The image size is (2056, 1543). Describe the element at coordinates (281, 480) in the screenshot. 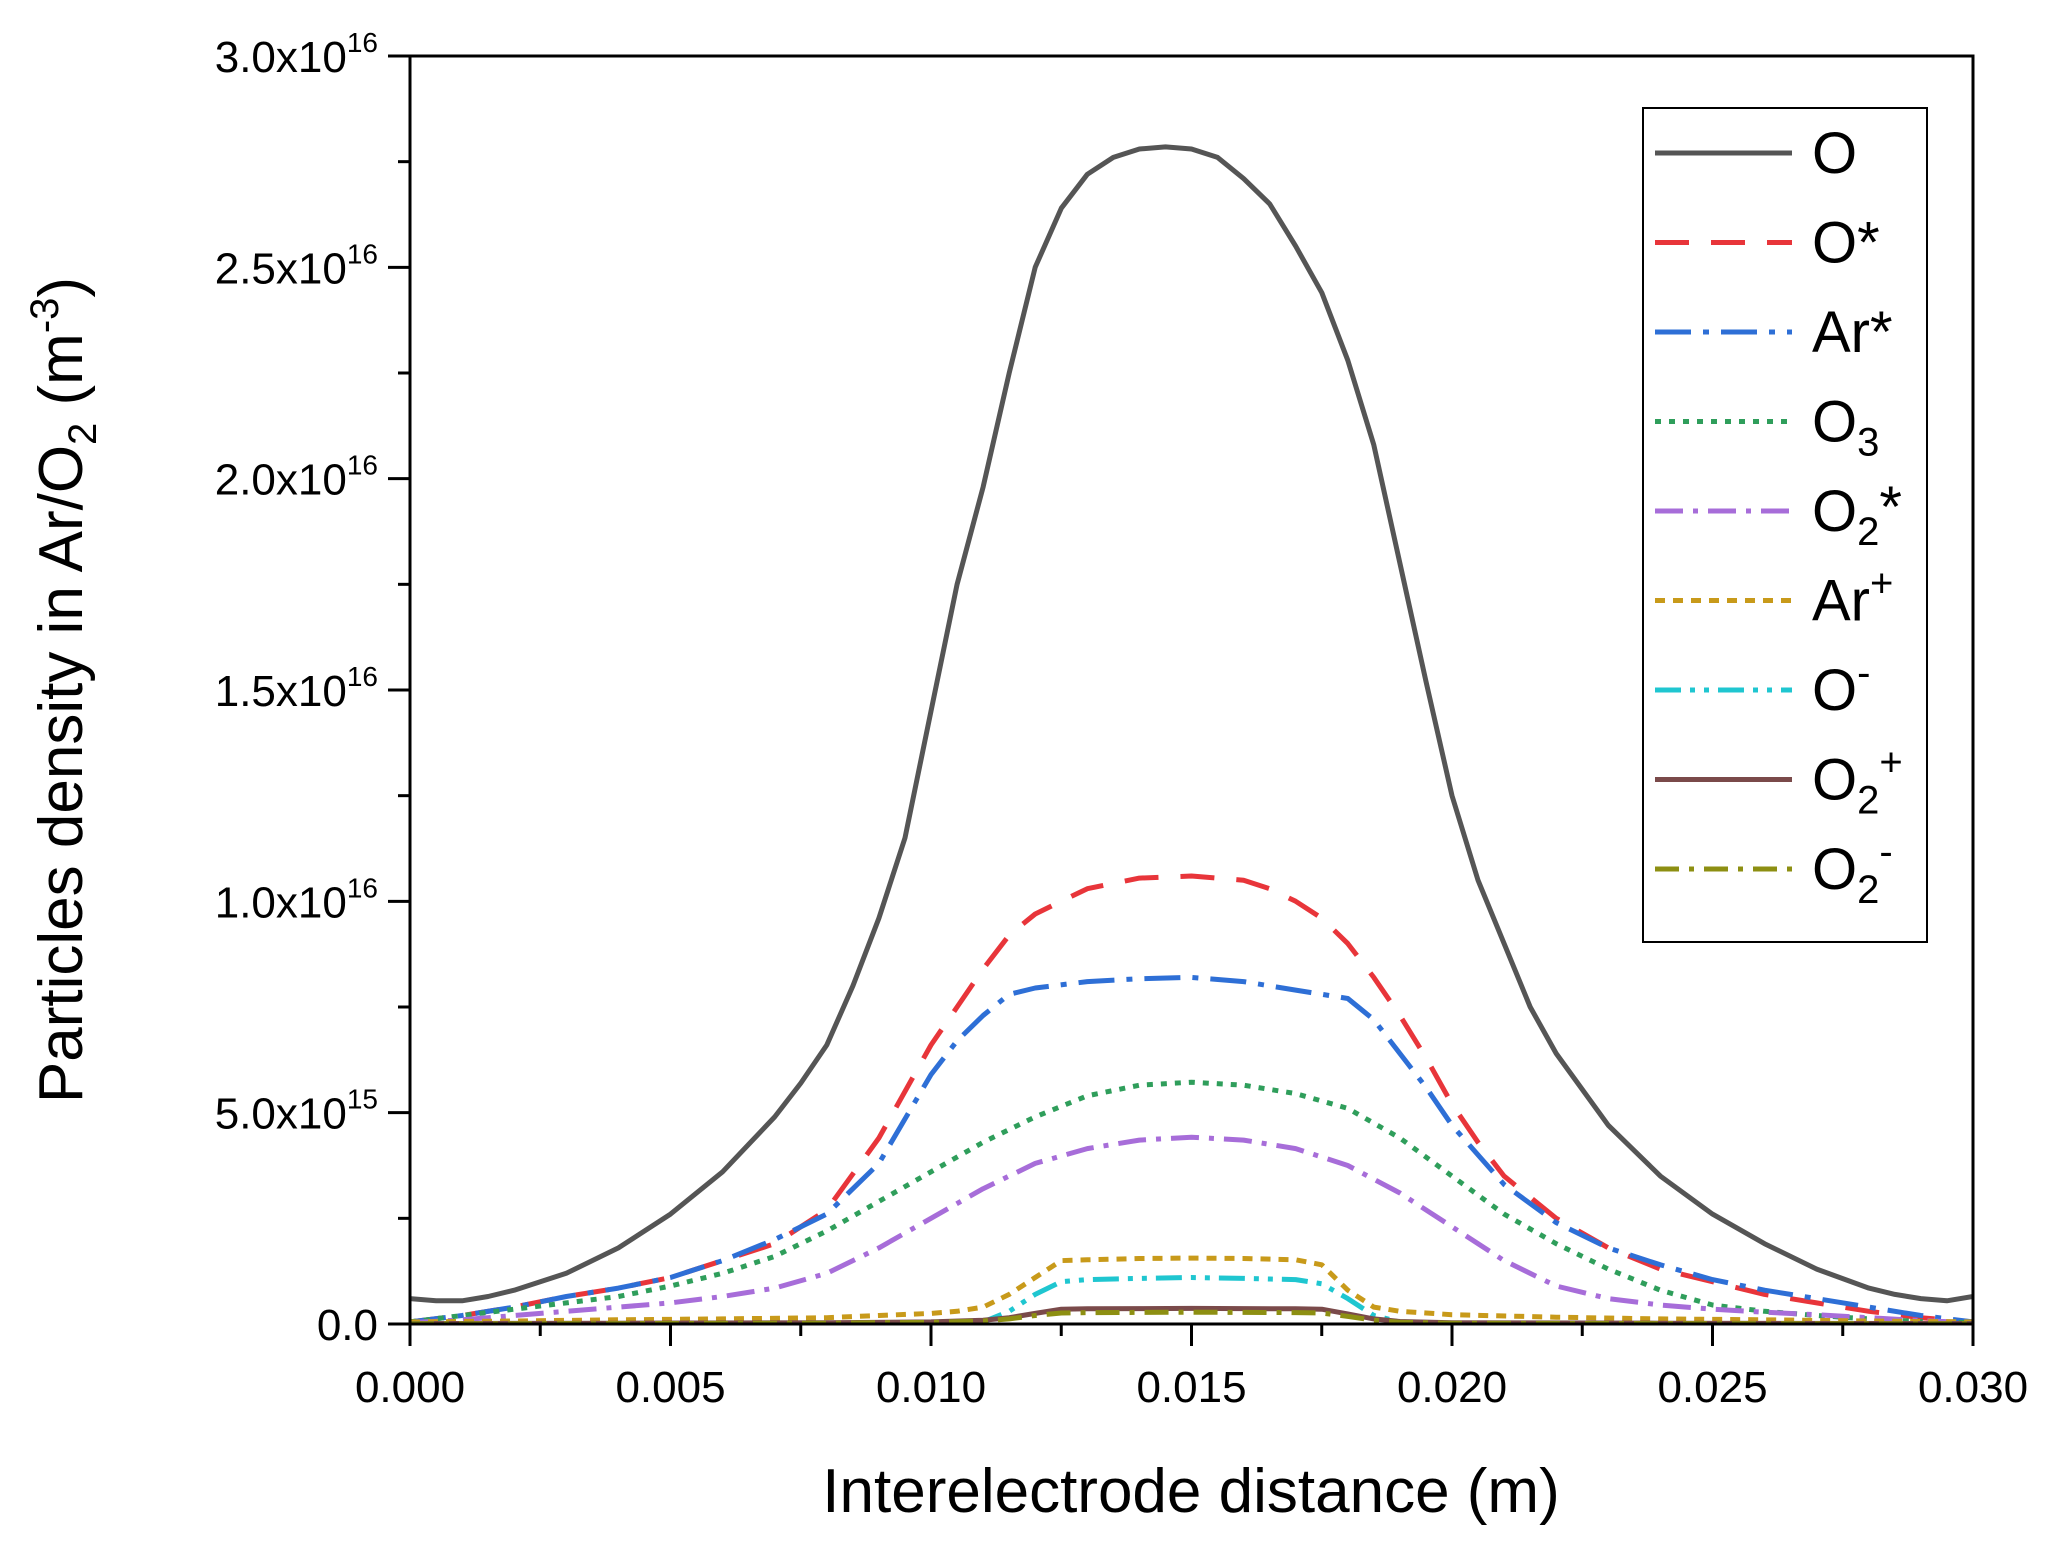

I see `y-tick-mantissa: 2.0x10` at that location.